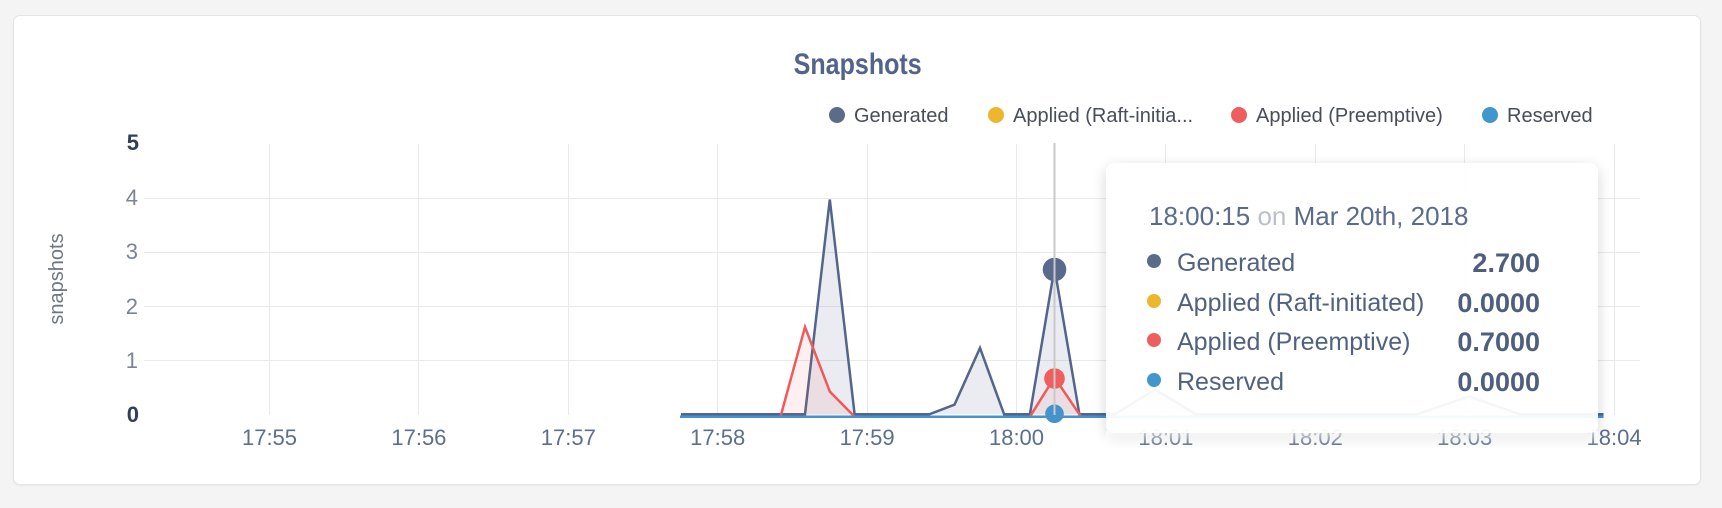  Describe the element at coordinates (269, 437) in the screenshot. I see `svg-text: 17:55` at that location.